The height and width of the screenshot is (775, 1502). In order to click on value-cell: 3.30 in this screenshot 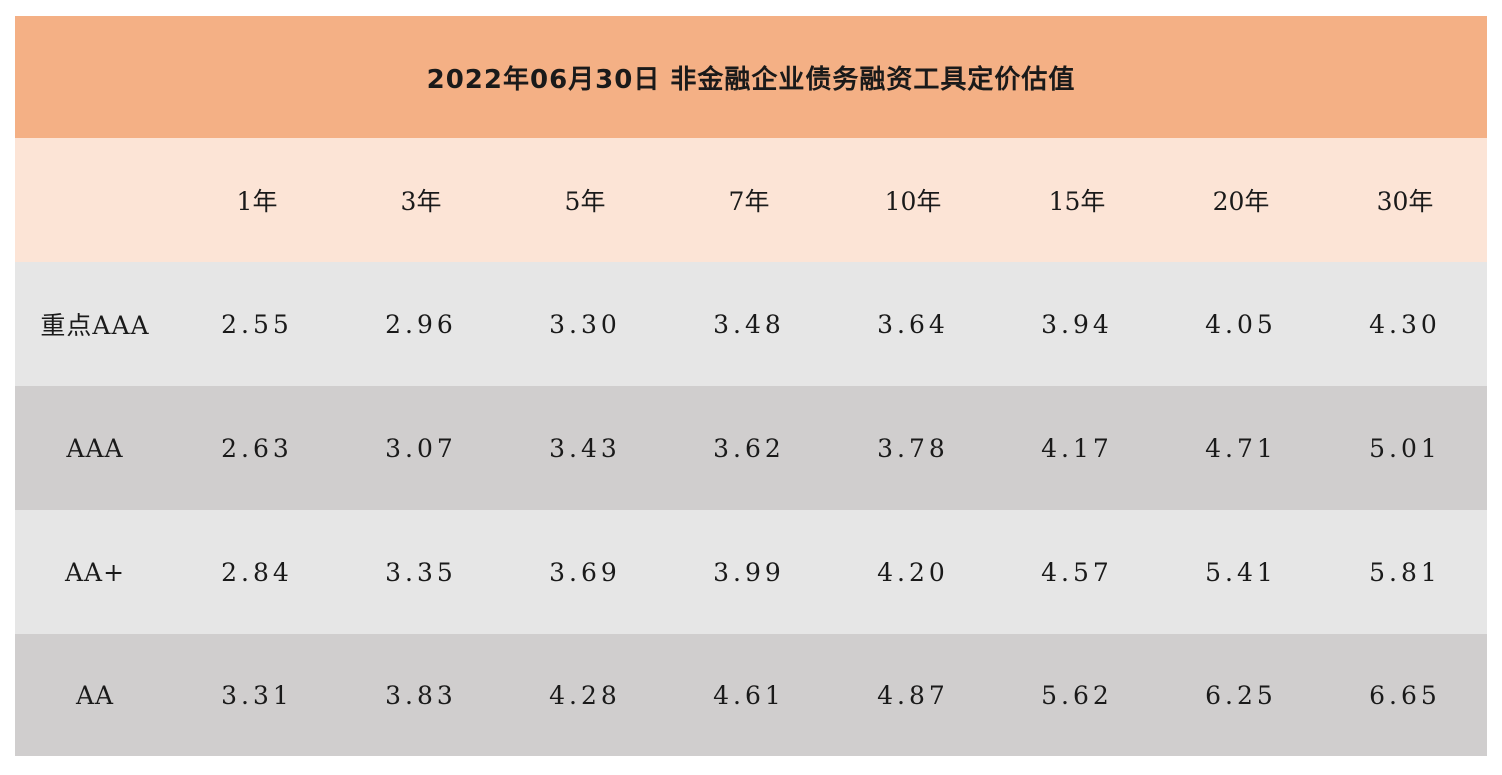, I will do `click(585, 324)`.